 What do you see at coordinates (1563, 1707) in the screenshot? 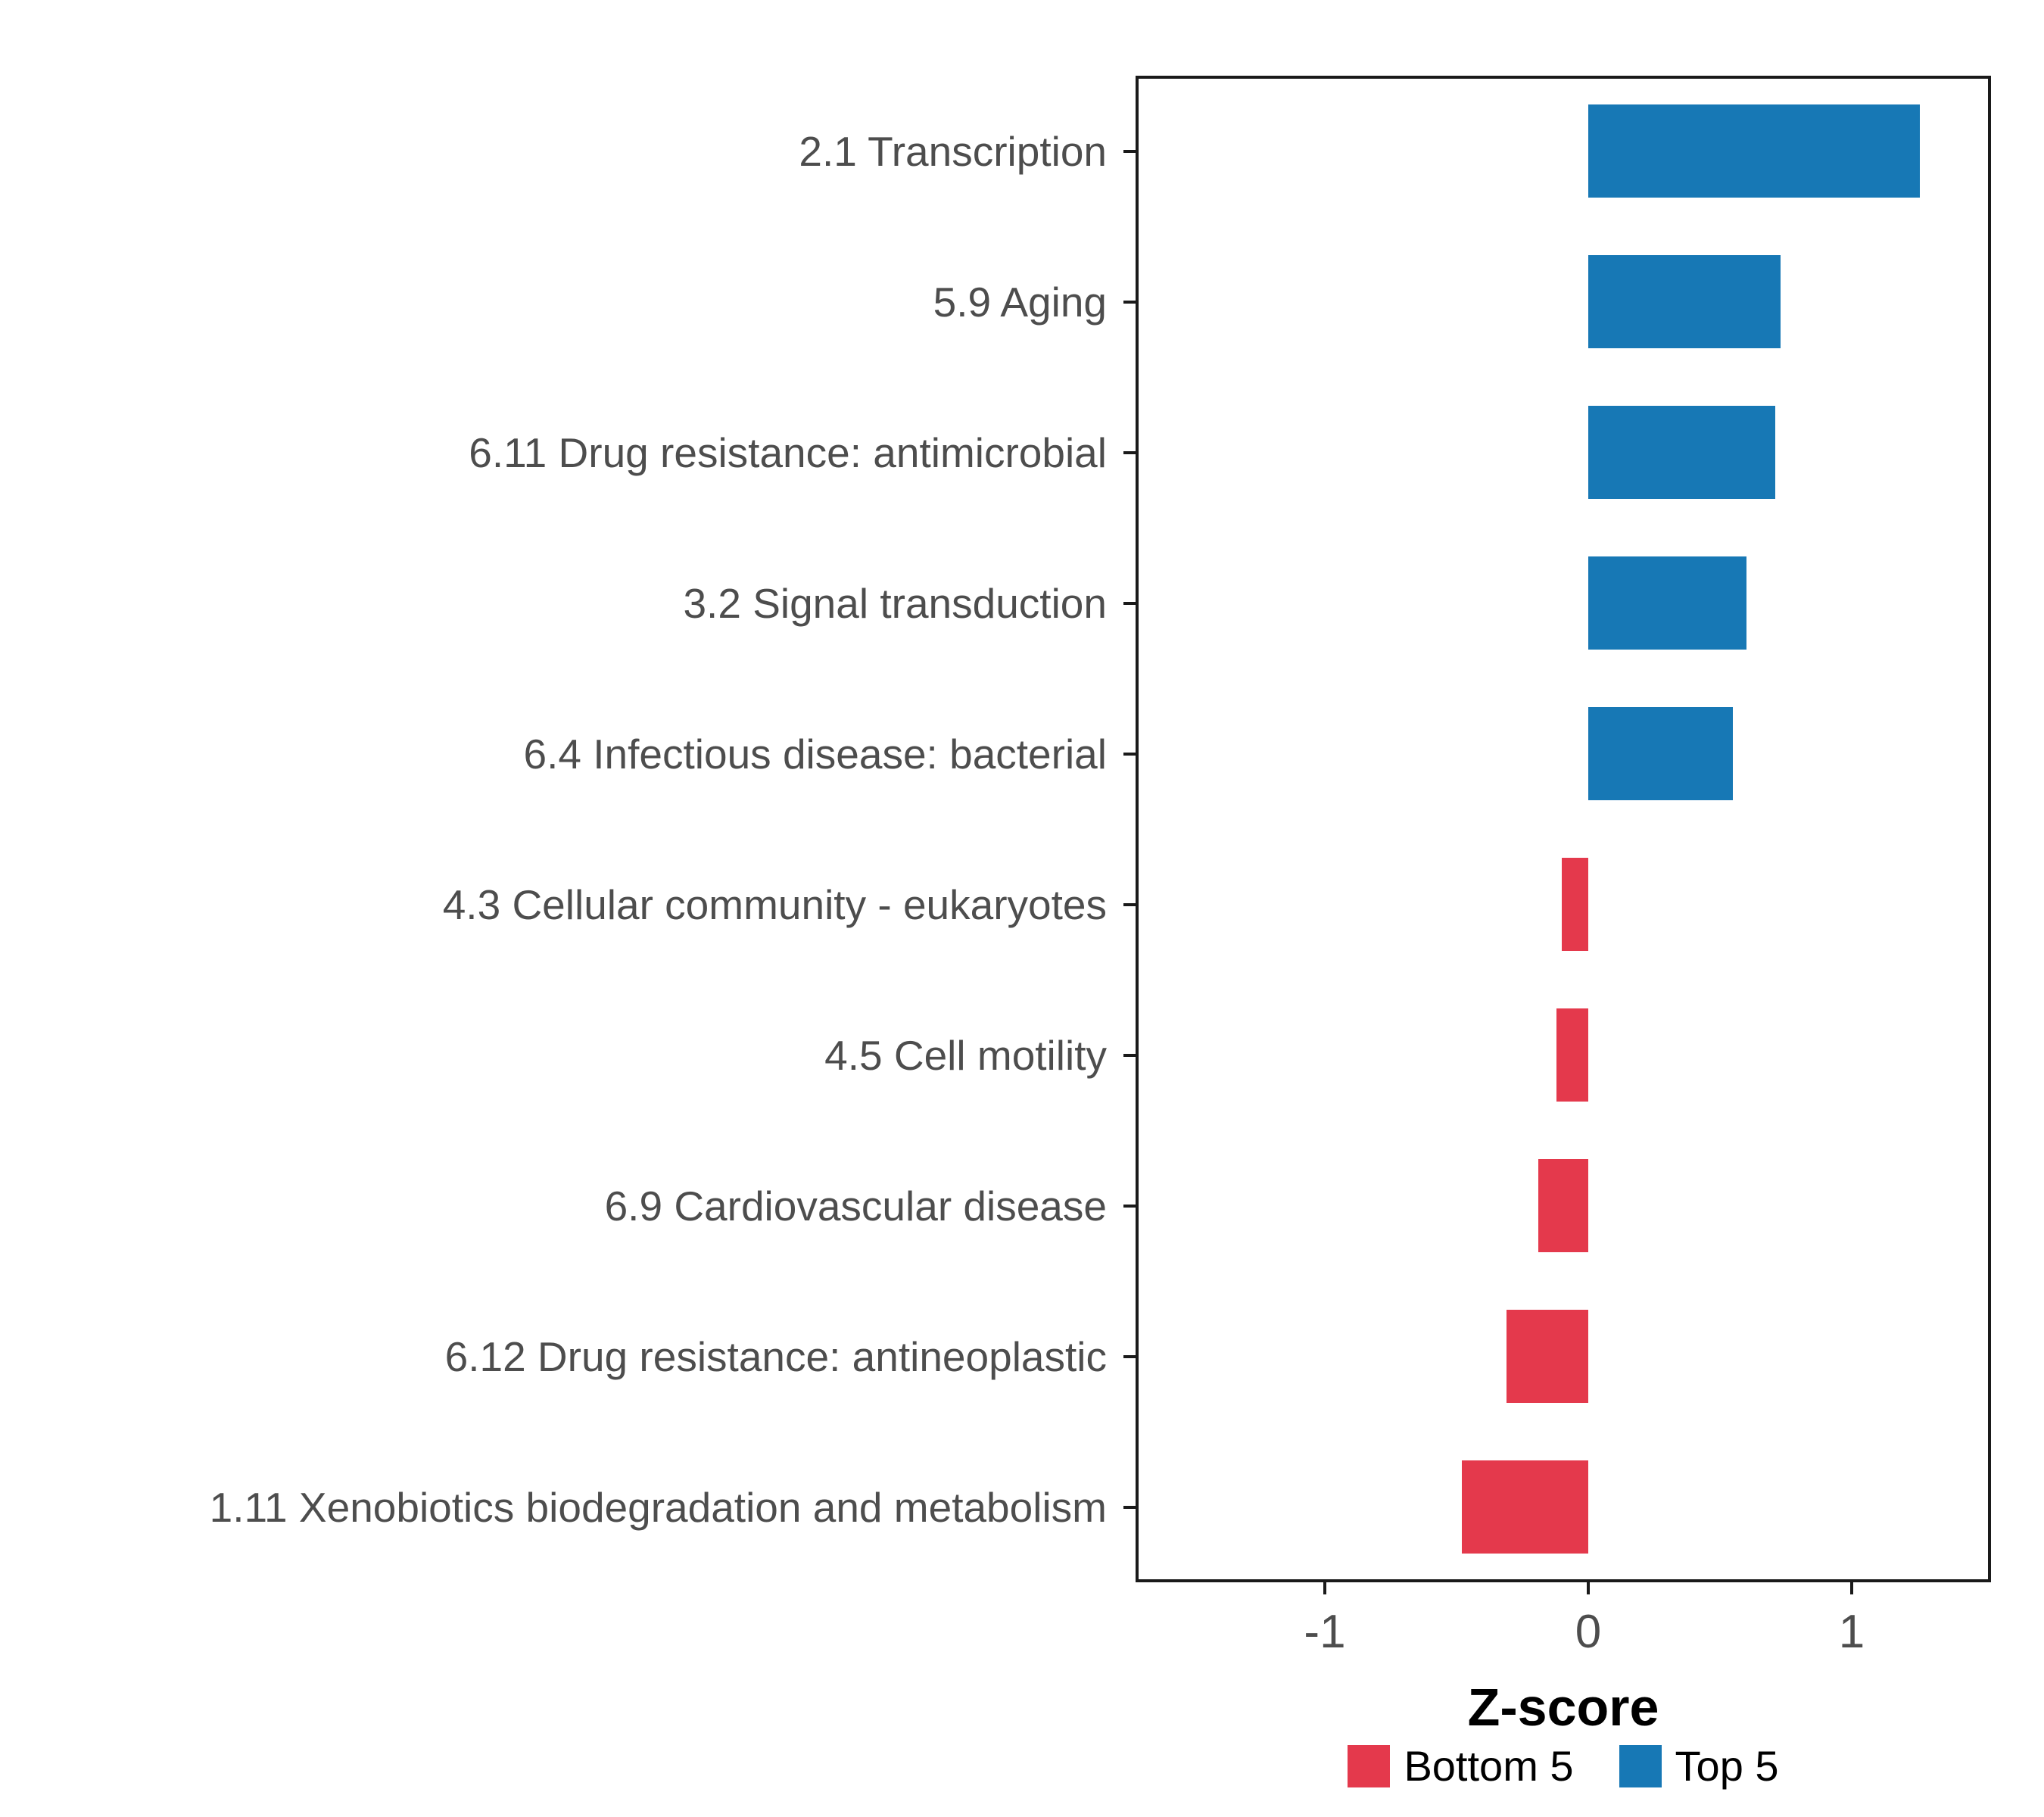
I see `x-axis-title: Z-score` at bounding box center [1563, 1707].